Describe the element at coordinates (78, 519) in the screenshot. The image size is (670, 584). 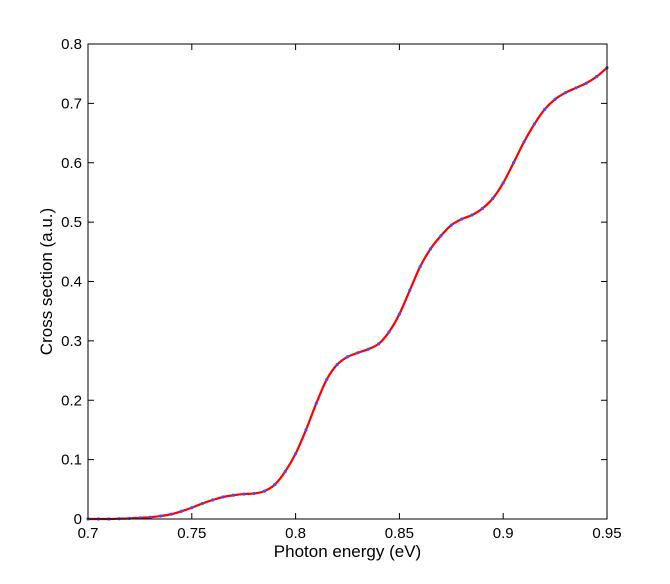
I see `y-tick-label: 0` at that location.